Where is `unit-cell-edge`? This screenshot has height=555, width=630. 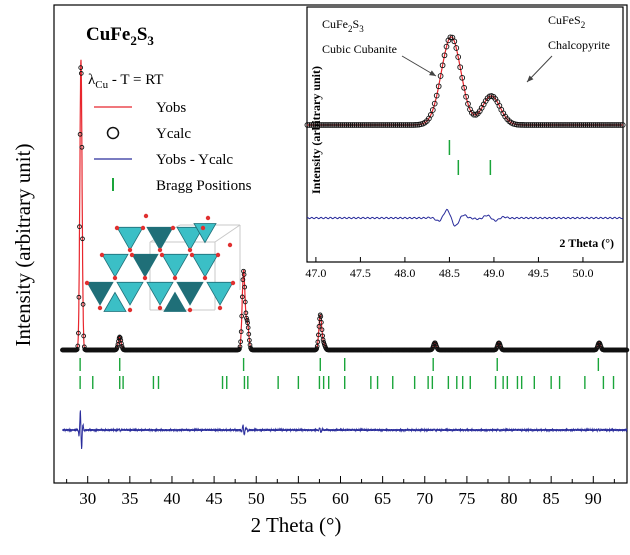 unit-cell-edge is located at coordinates (227, 233).